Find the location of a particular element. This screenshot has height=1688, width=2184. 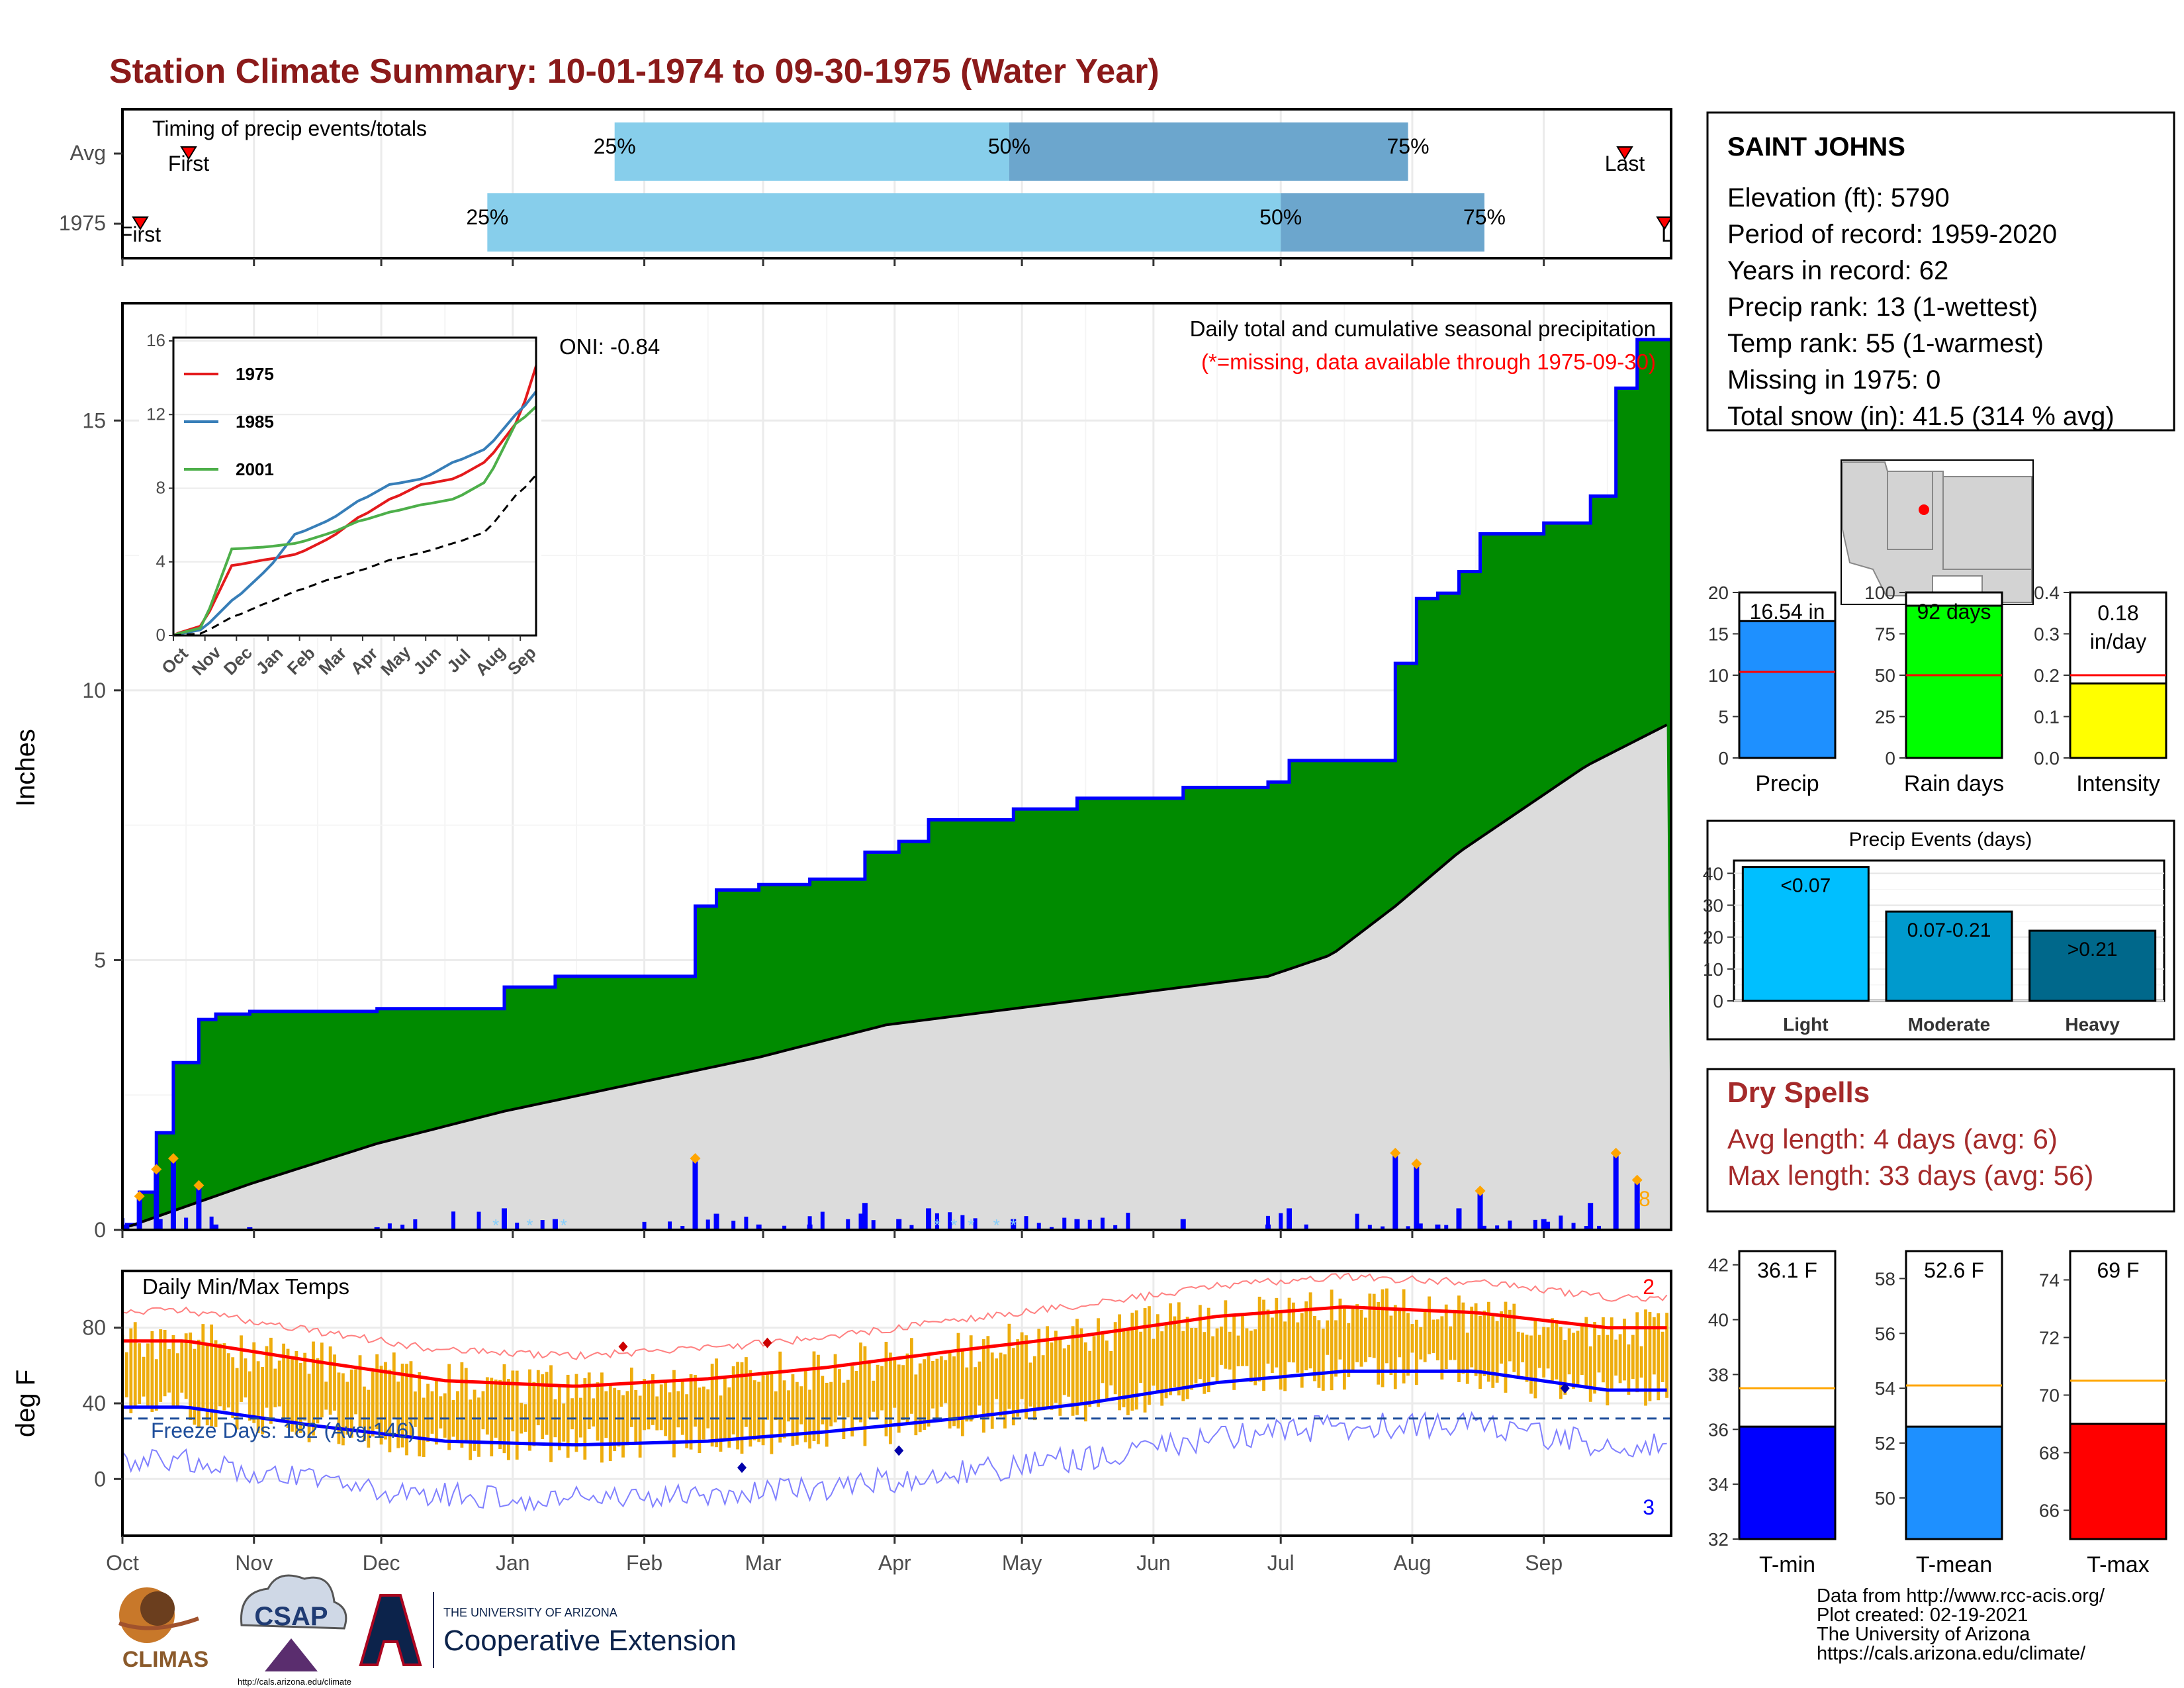

temp-xtick-label: Jul is located at coordinates (1281, 1563).